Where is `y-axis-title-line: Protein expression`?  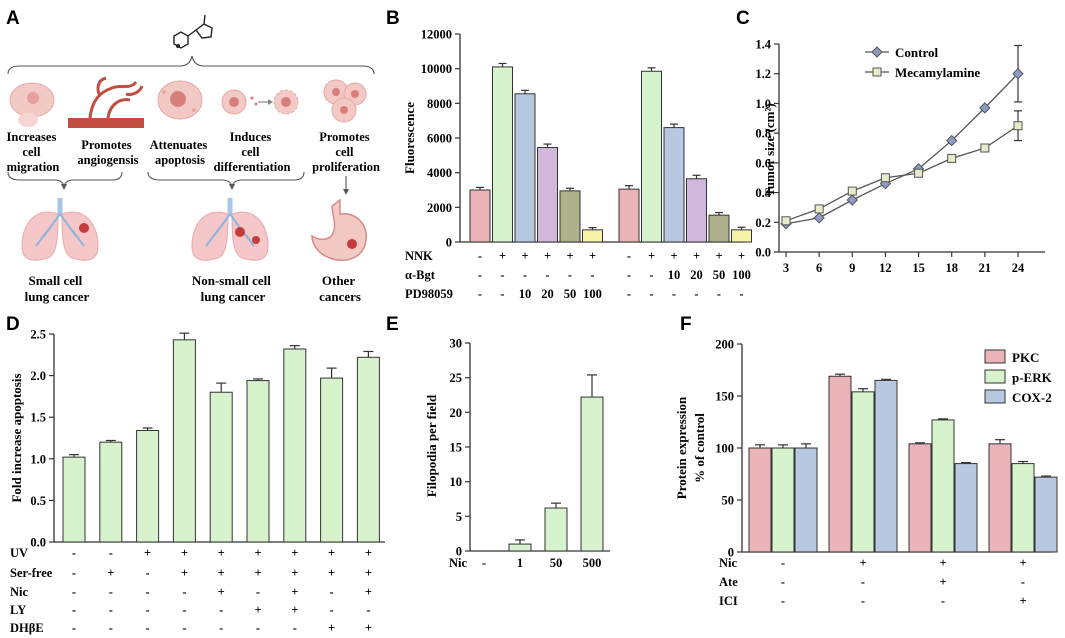
y-axis-title-line: Protein expression is located at coordinates (681, 447).